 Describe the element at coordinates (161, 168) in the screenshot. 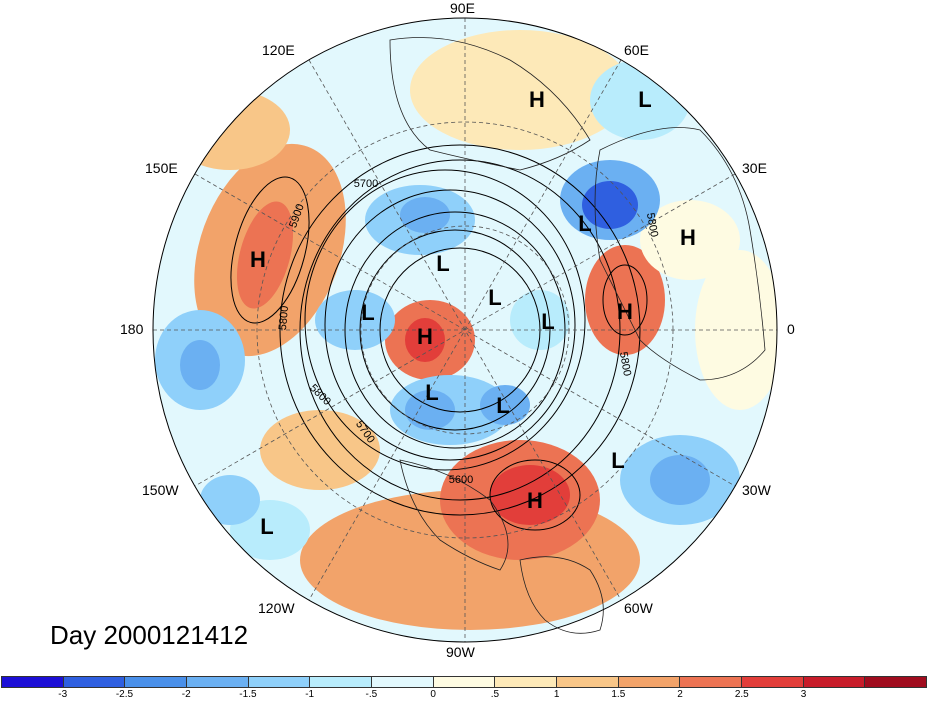

I see `lon-label-150e: 150E` at that location.